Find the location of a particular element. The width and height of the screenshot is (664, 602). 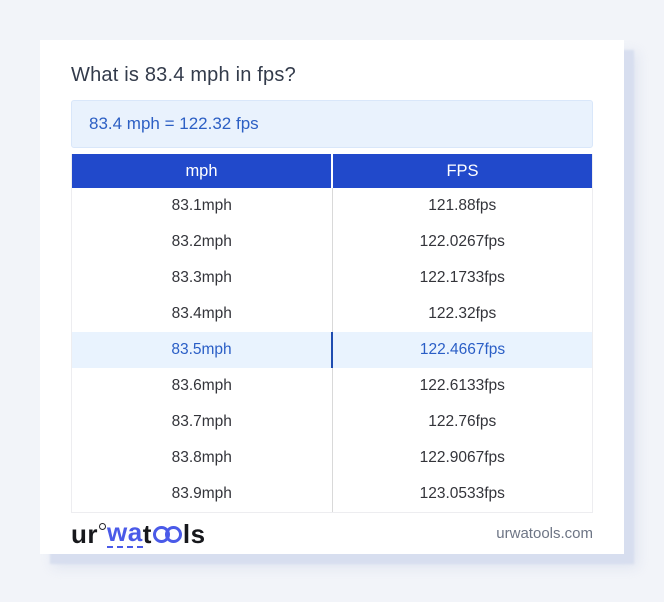

table-row: 83.4mph 122.32fps is located at coordinates (332, 314).